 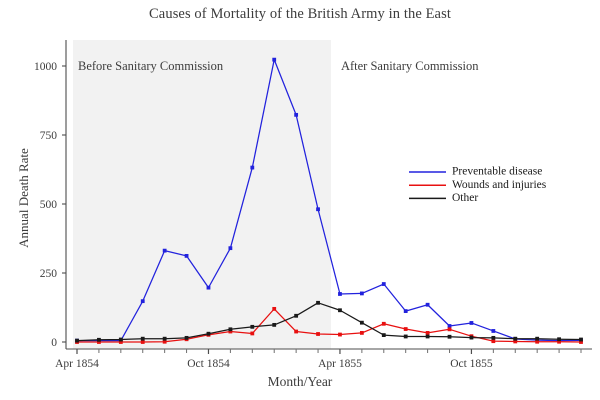 What do you see at coordinates (499, 185) in the screenshot?
I see `legend-label-1: Wounds and injuries` at bounding box center [499, 185].